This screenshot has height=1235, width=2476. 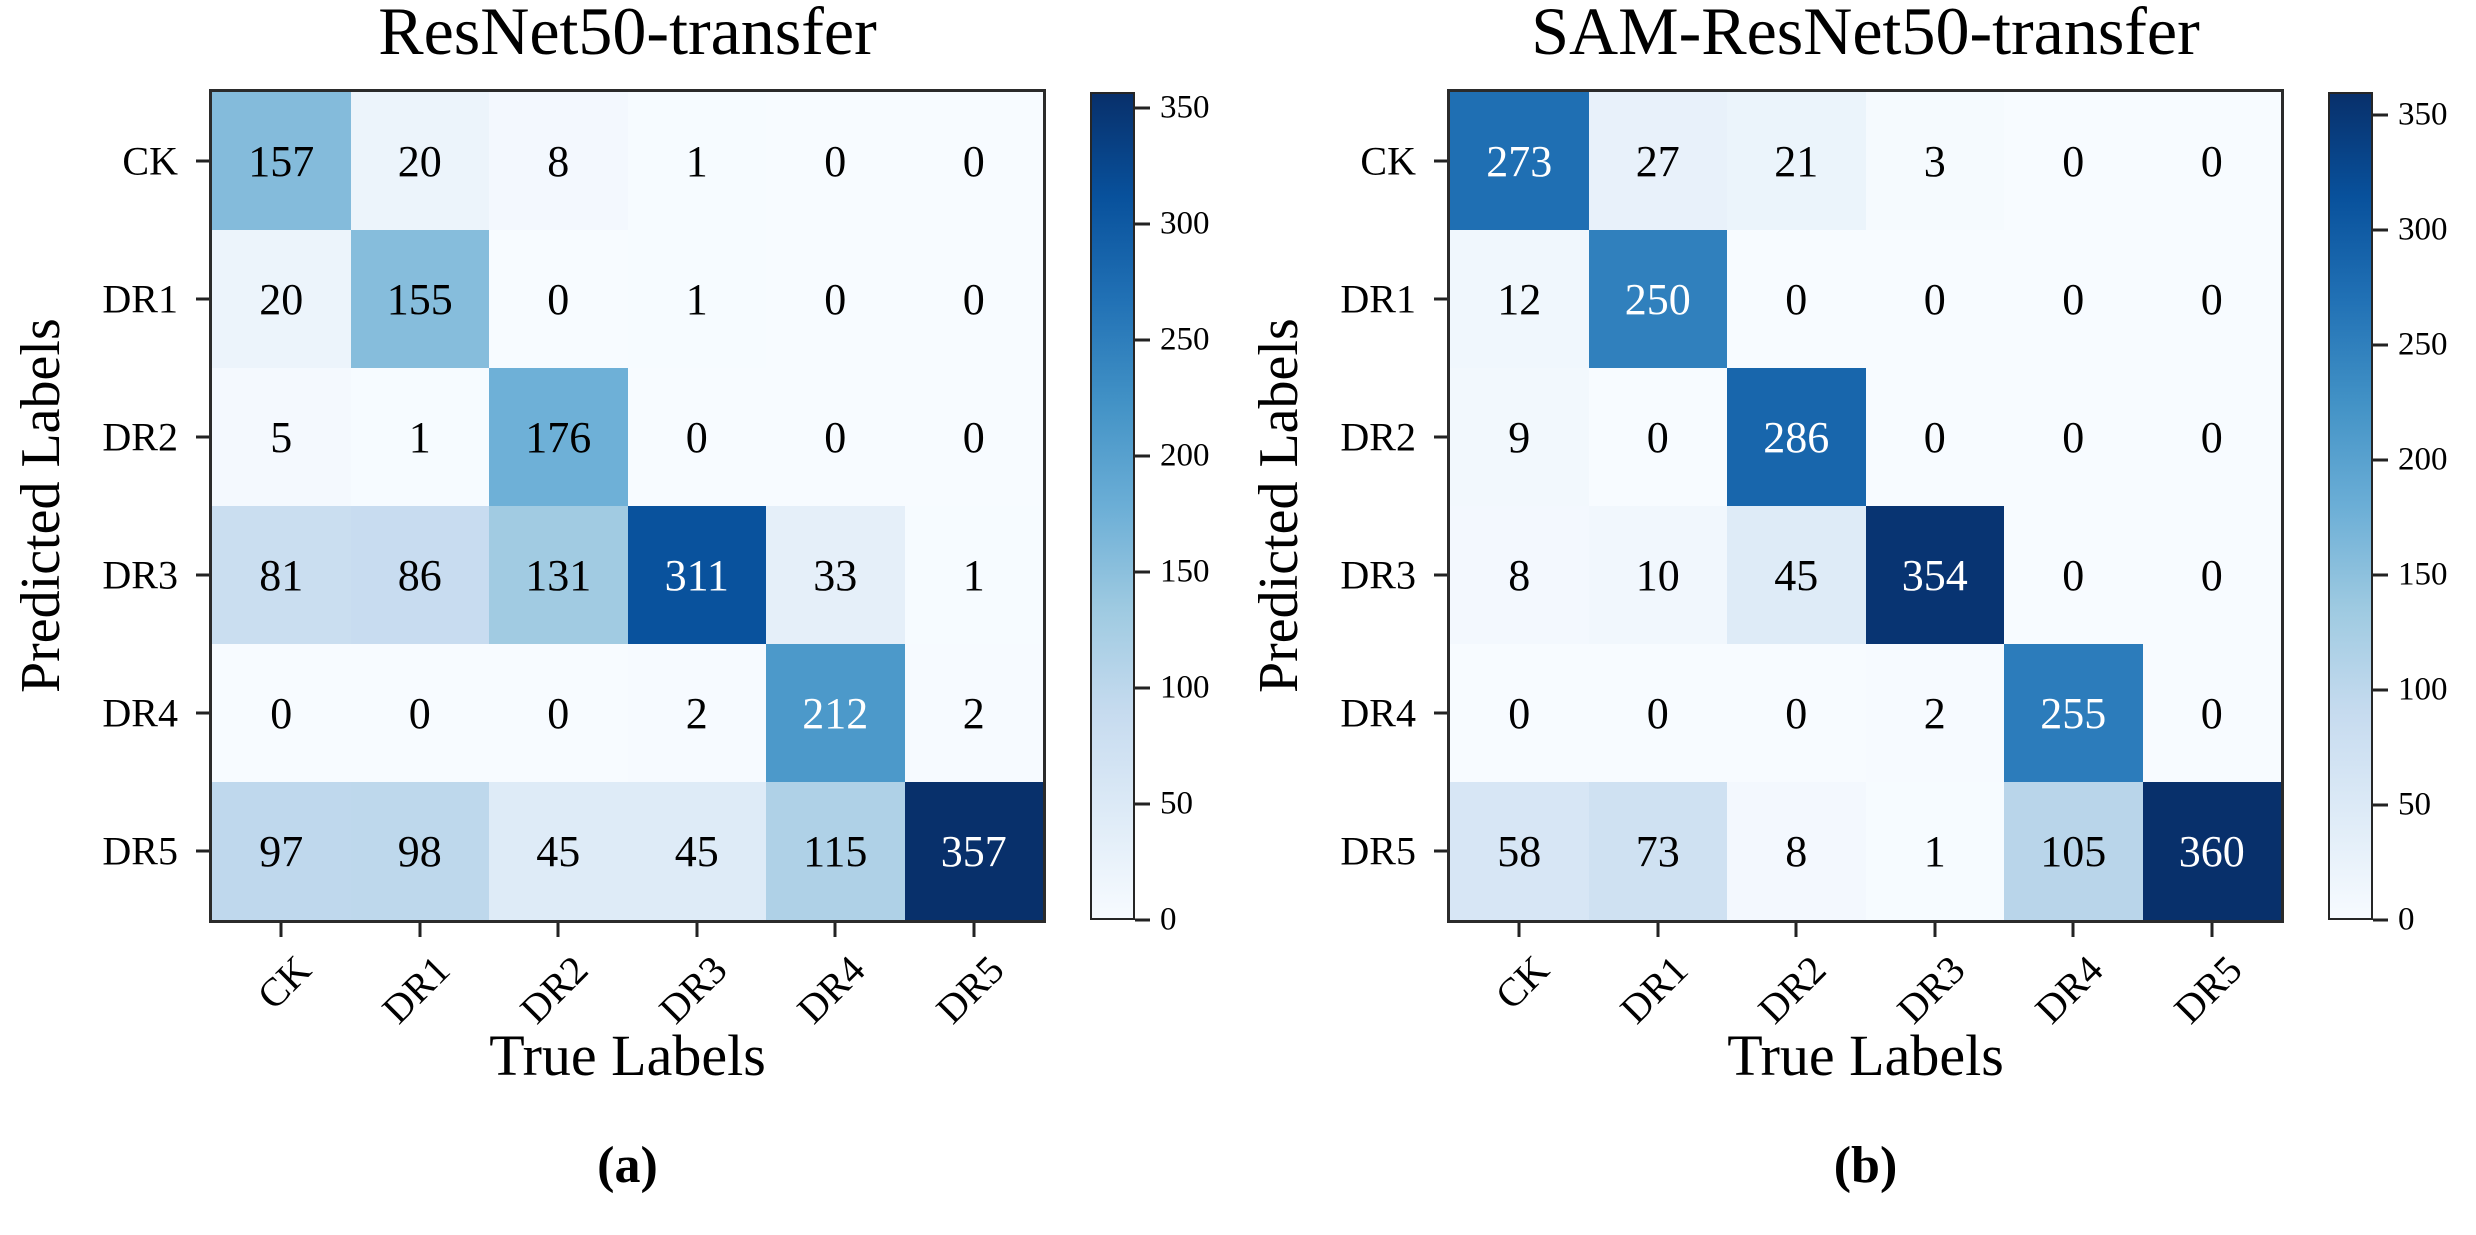 What do you see at coordinates (2073, 851) in the screenshot?
I see `heatmap-cell: 105` at bounding box center [2073, 851].